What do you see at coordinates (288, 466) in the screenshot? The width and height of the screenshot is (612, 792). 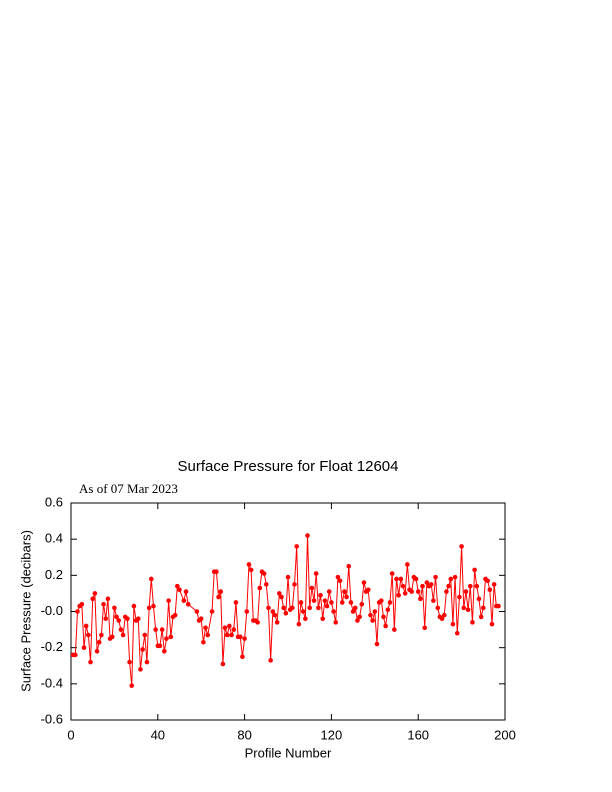 I see `chart-title: Surface Pressure for Float 12604` at bounding box center [288, 466].